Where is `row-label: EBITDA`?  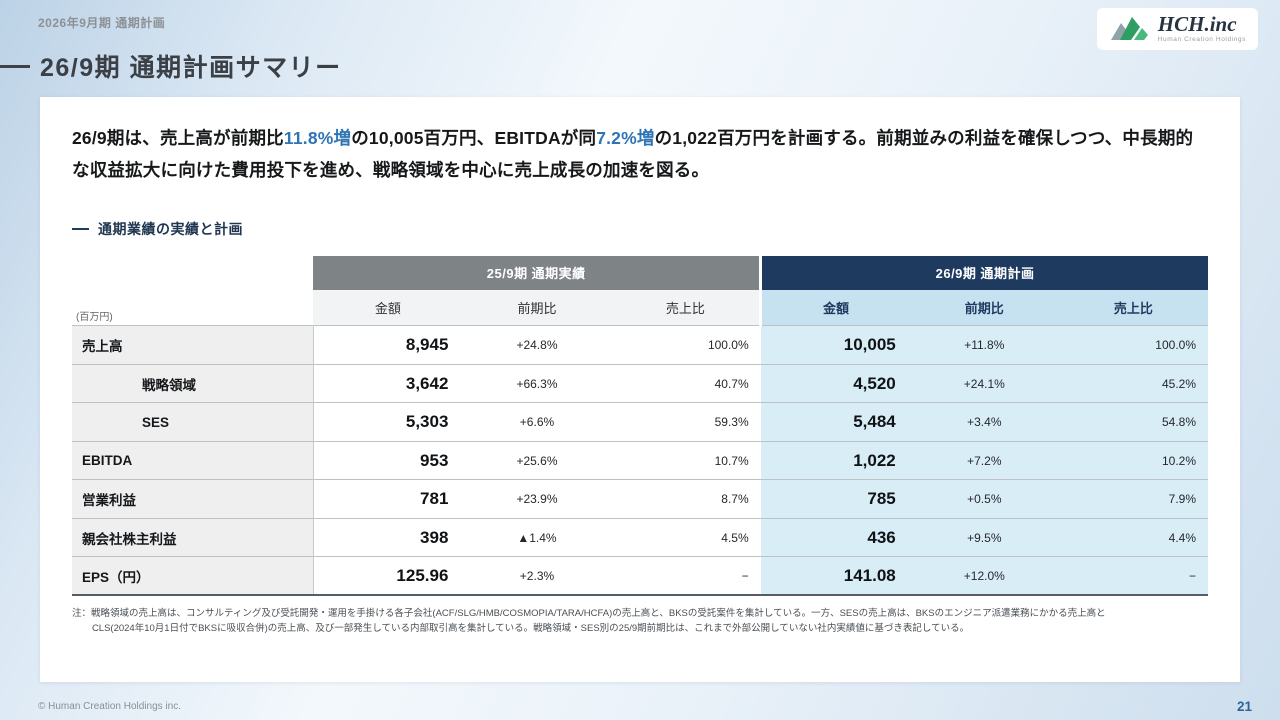 row-label: EBITDA is located at coordinates (193, 460).